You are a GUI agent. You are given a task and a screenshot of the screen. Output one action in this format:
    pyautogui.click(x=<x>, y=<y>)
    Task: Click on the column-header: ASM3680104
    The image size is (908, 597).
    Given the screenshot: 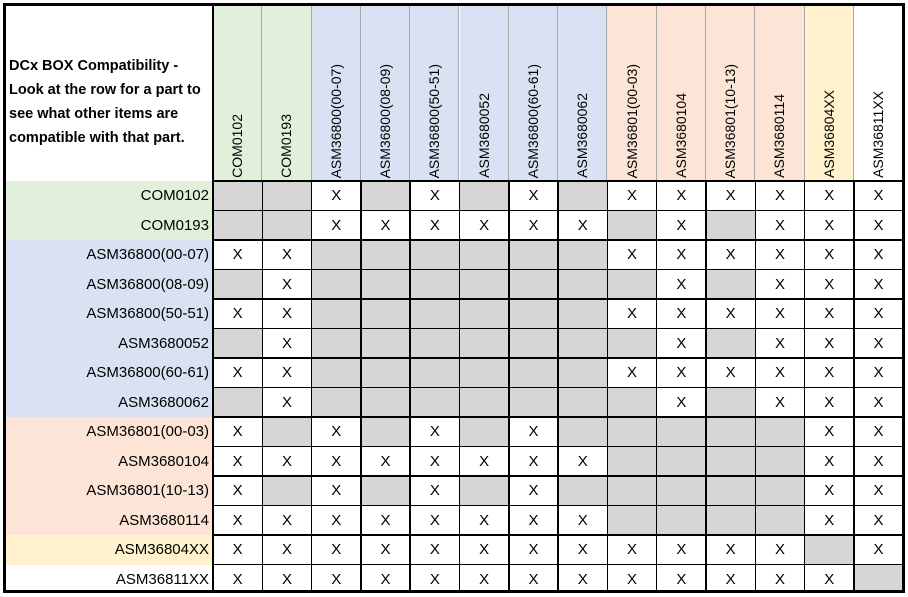 What is the action you would take?
    pyautogui.click(x=681, y=93)
    